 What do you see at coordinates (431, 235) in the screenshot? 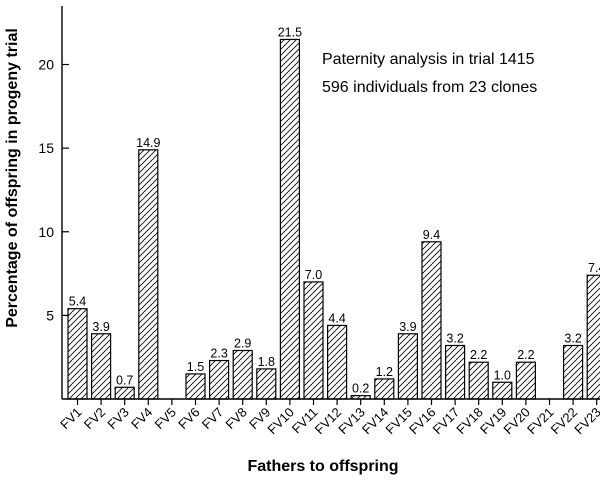
I see `data-label-fv16: 9.4` at bounding box center [431, 235].